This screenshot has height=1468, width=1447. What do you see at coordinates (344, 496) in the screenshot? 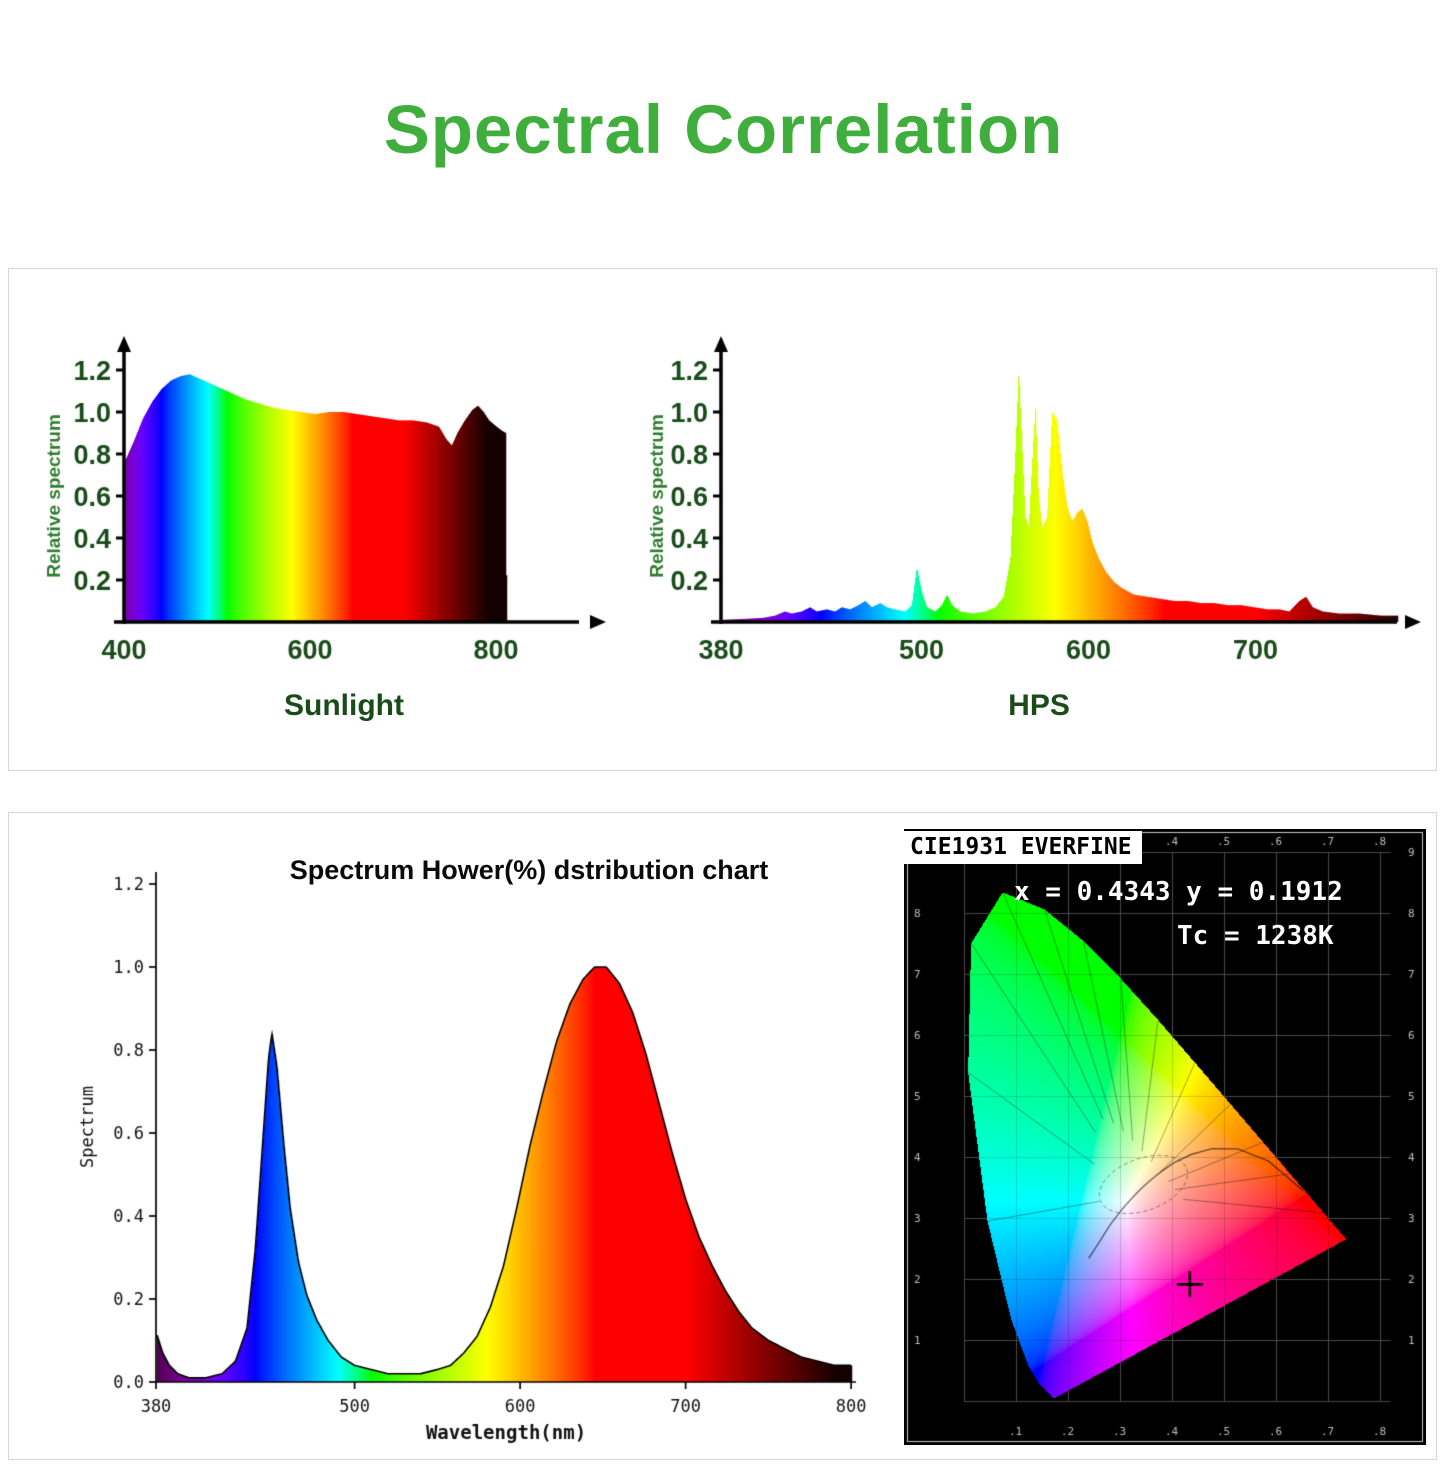
I see `sunlight-chart-canvas` at bounding box center [344, 496].